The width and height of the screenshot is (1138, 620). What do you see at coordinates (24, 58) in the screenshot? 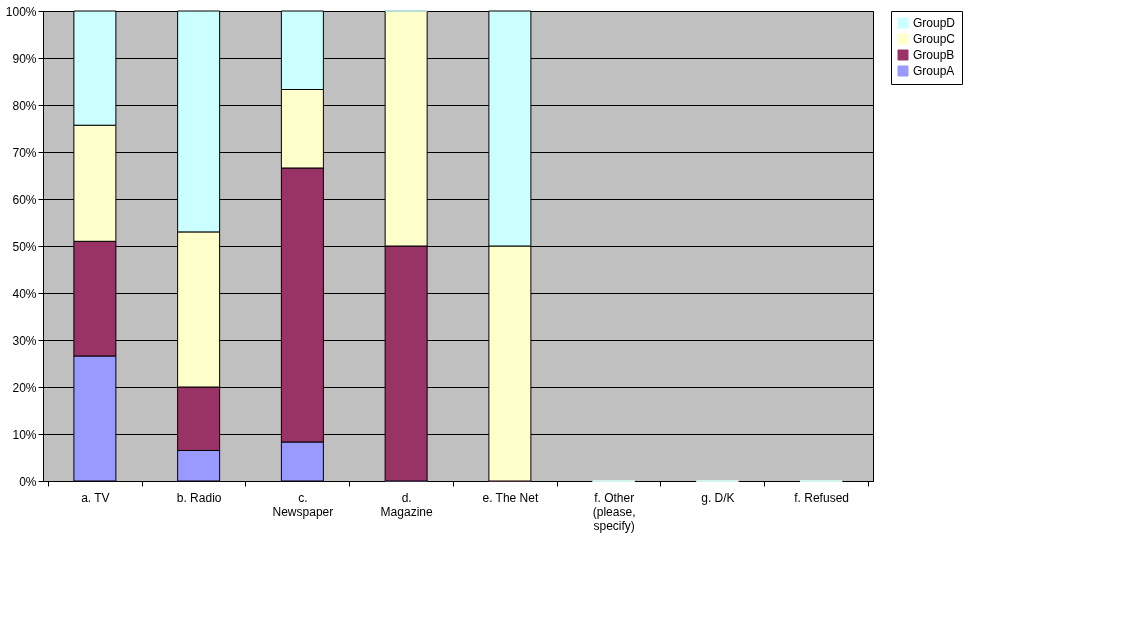
I see `y-tick-label: 90%` at bounding box center [24, 58].